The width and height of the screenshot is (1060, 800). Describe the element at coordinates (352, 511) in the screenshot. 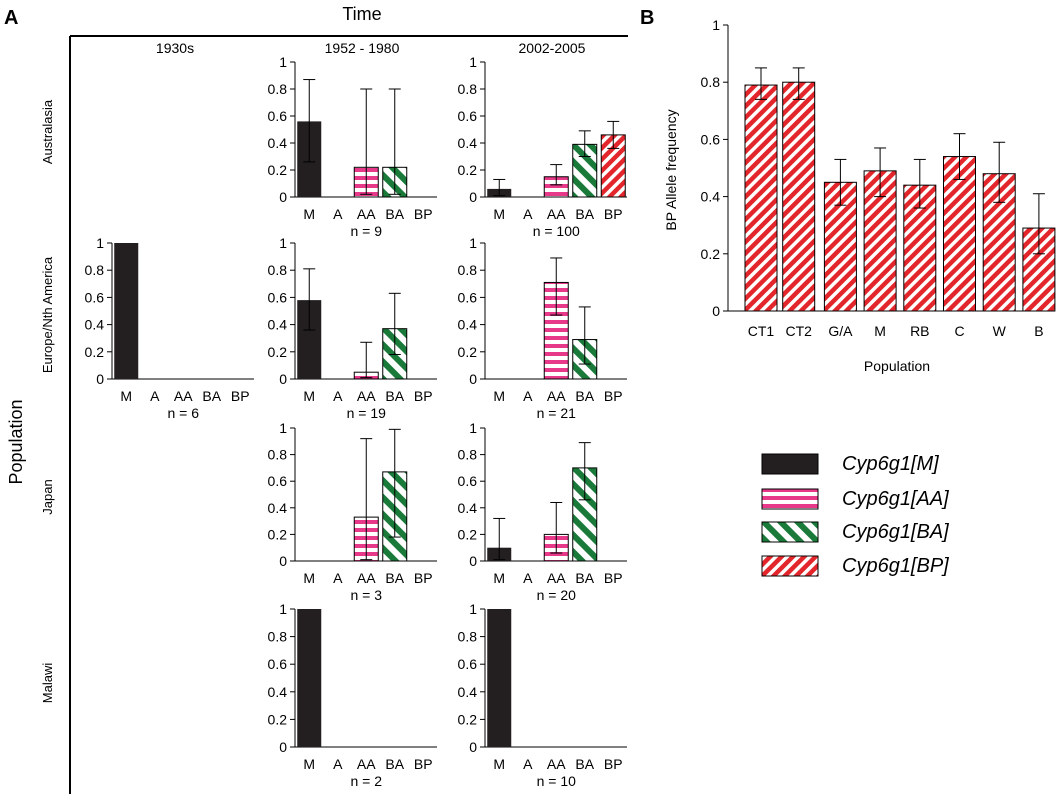

I see `subplot-japan-1952-1980: 00.20.40.60.81M A AA BA BPn = 3` at that location.